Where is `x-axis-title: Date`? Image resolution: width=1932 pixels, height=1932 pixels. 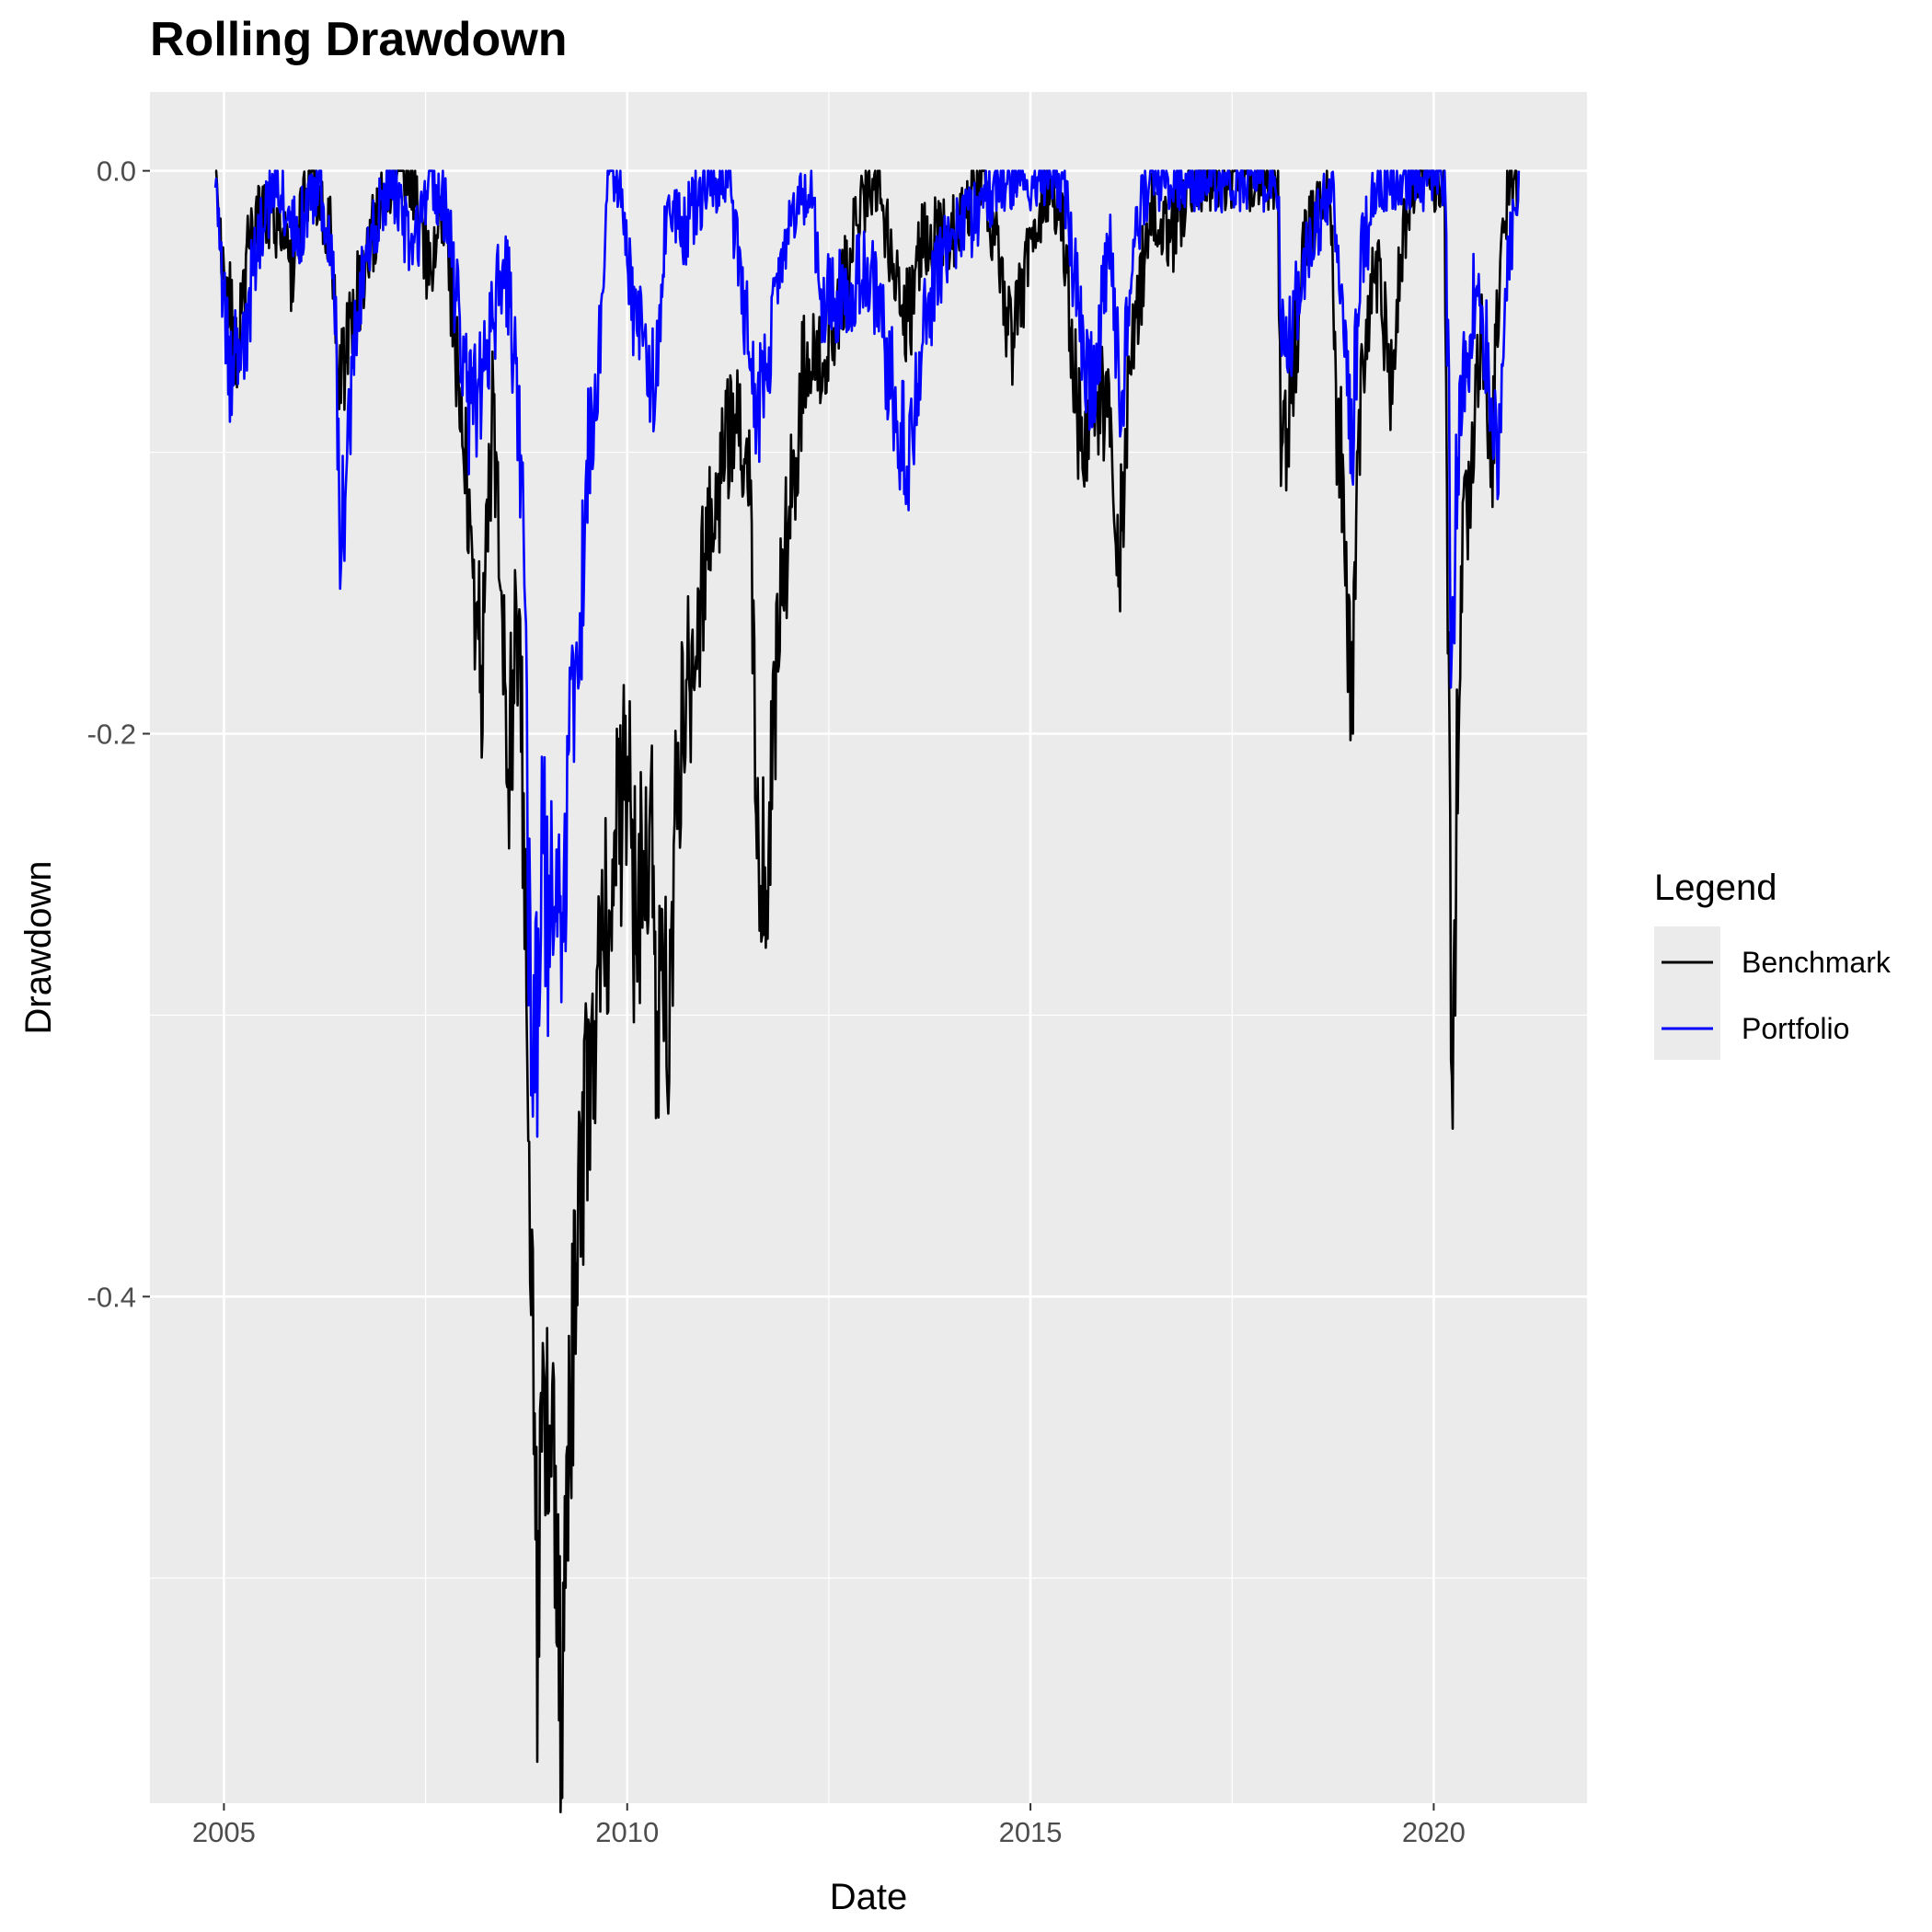 x-axis-title: Date is located at coordinates (869, 1897).